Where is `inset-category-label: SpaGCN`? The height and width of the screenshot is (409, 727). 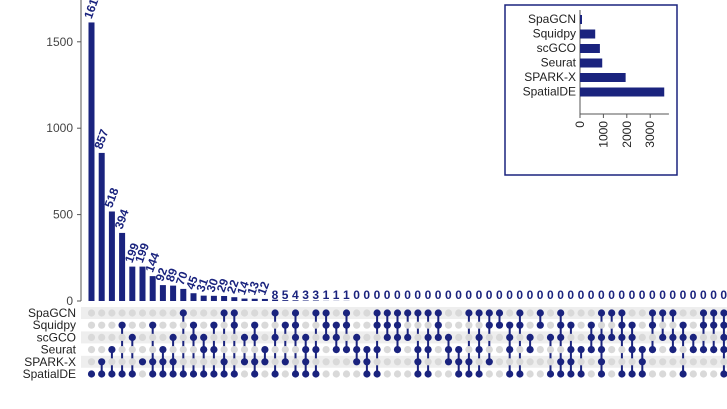 inset-category-label: SpaGCN is located at coordinates (552, 19).